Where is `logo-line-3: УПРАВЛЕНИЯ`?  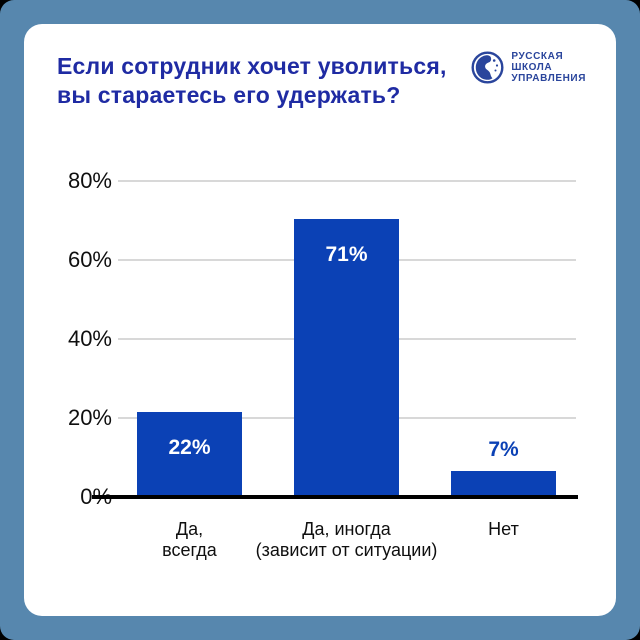
logo-line-3: УПРАВЛЕНИЯ is located at coordinates (548, 78).